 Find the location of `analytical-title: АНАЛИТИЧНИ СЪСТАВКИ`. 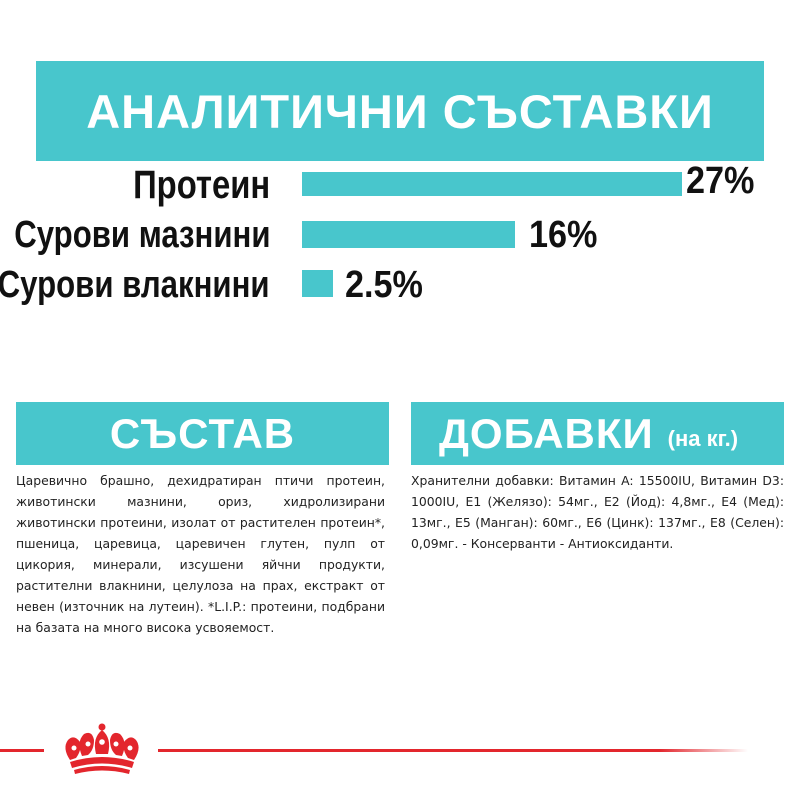

analytical-title: АНАЛИТИЧНИ СЪСТАВКИ is located at coordinates (400, 111).